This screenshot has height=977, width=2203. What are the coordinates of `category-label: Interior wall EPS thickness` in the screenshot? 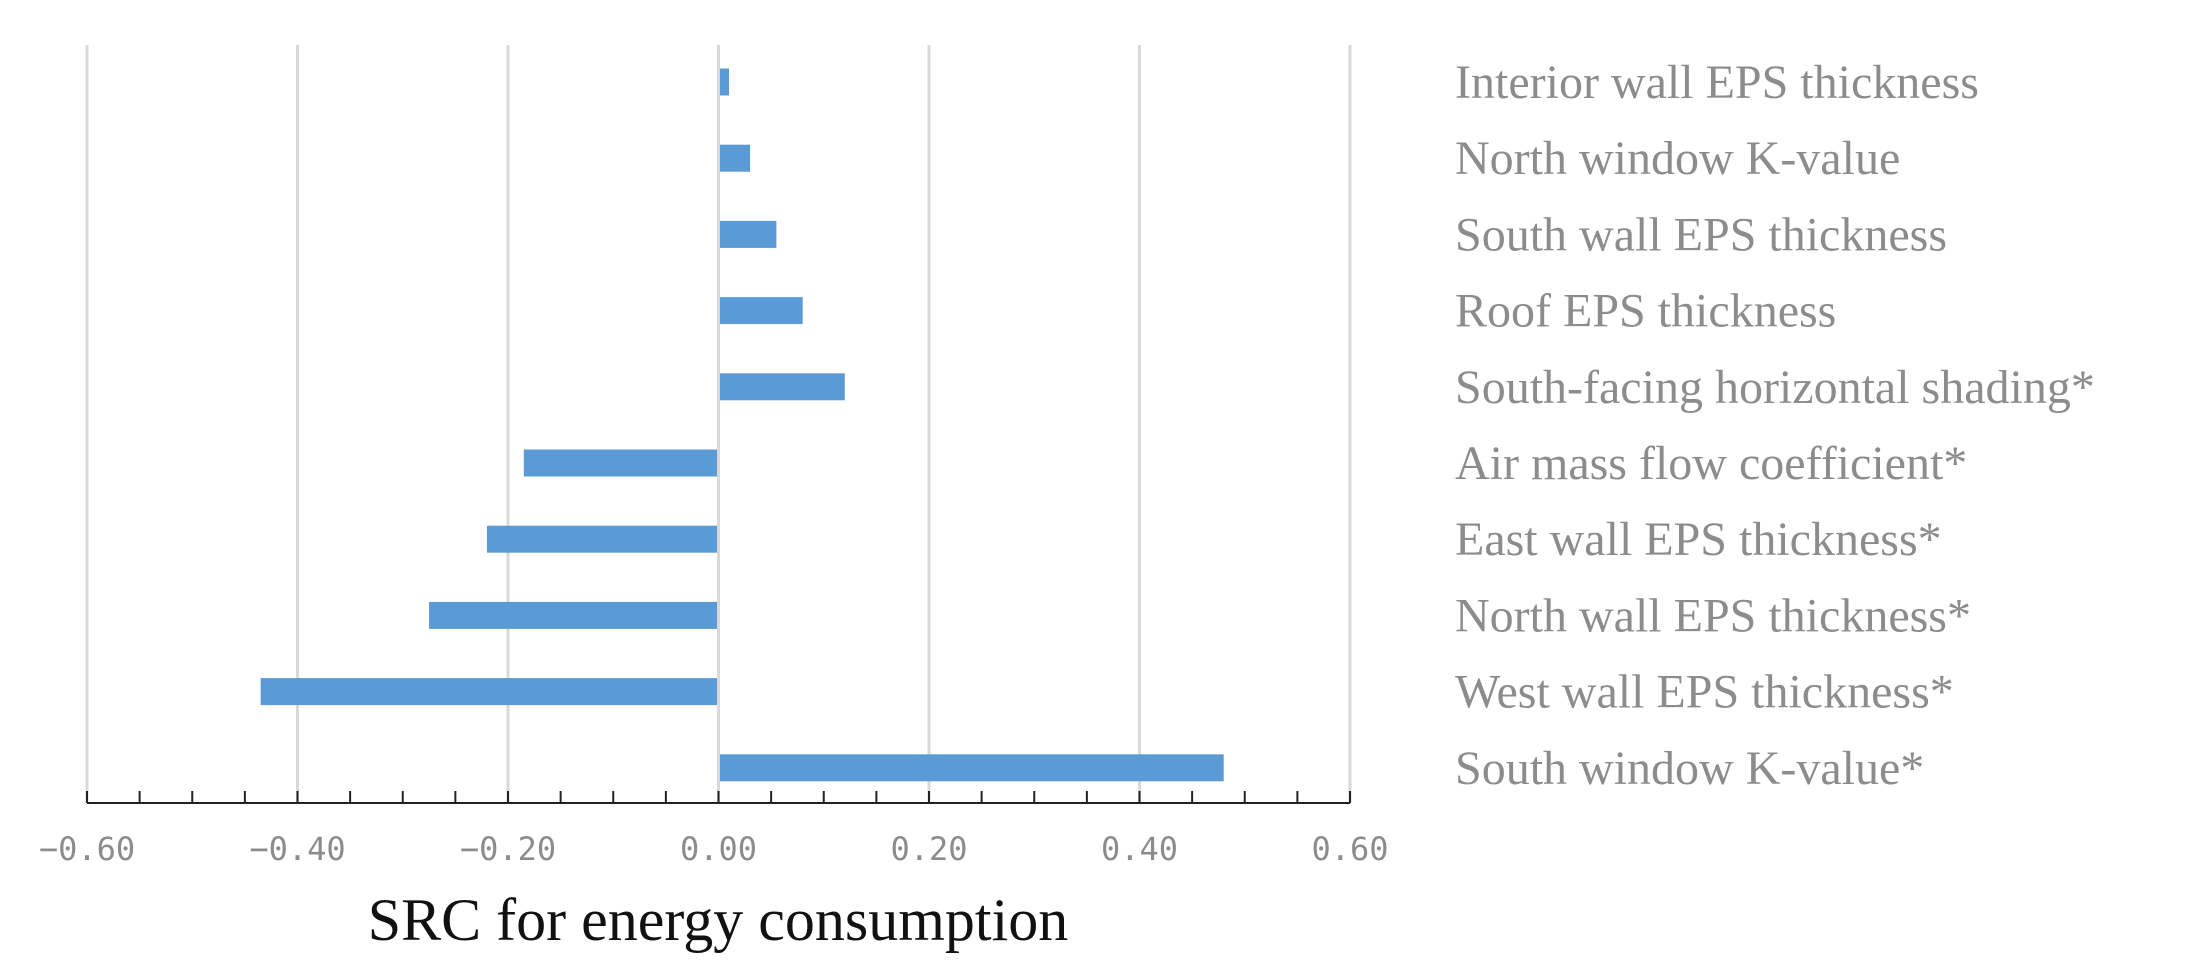 It's located at (1717, 82).